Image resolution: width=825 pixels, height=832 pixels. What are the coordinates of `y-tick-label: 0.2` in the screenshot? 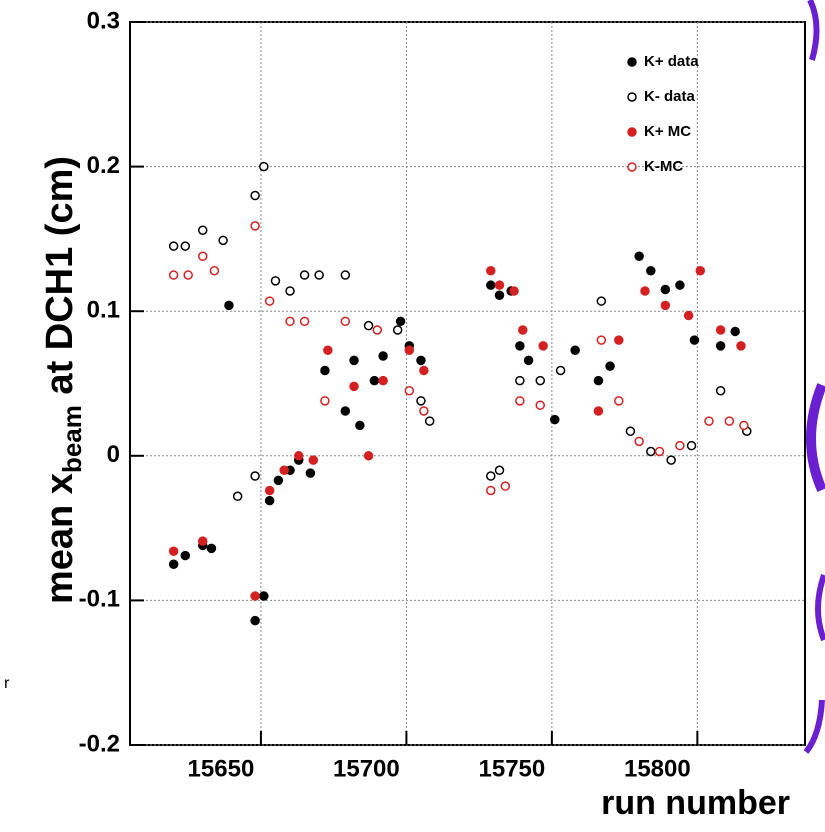 It's located at (103, 165).